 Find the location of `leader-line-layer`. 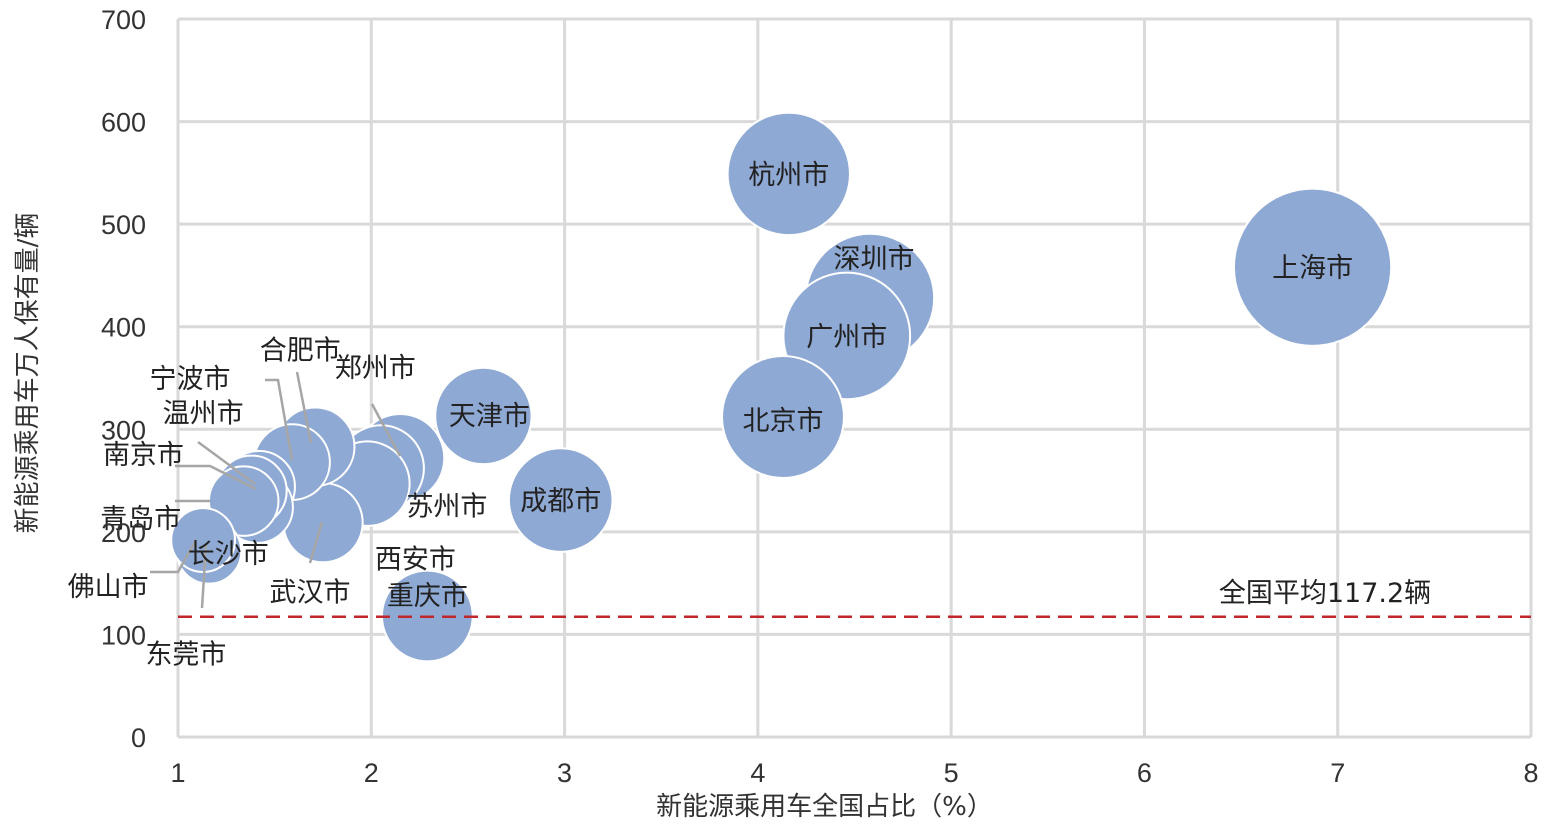

leader-line-layer is located at coordinates (276, 490).